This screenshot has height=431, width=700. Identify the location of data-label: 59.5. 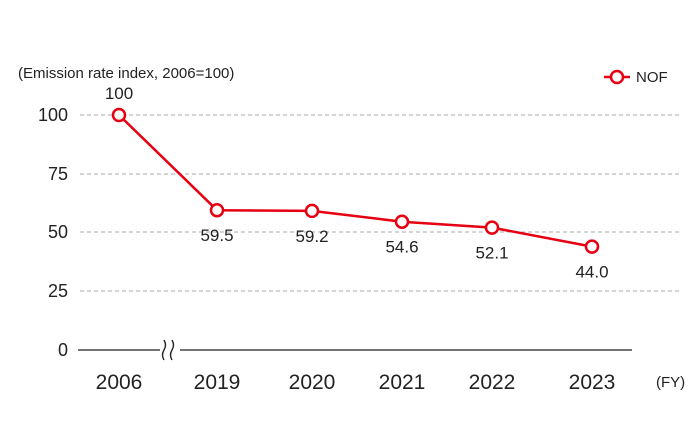
(216, 235).